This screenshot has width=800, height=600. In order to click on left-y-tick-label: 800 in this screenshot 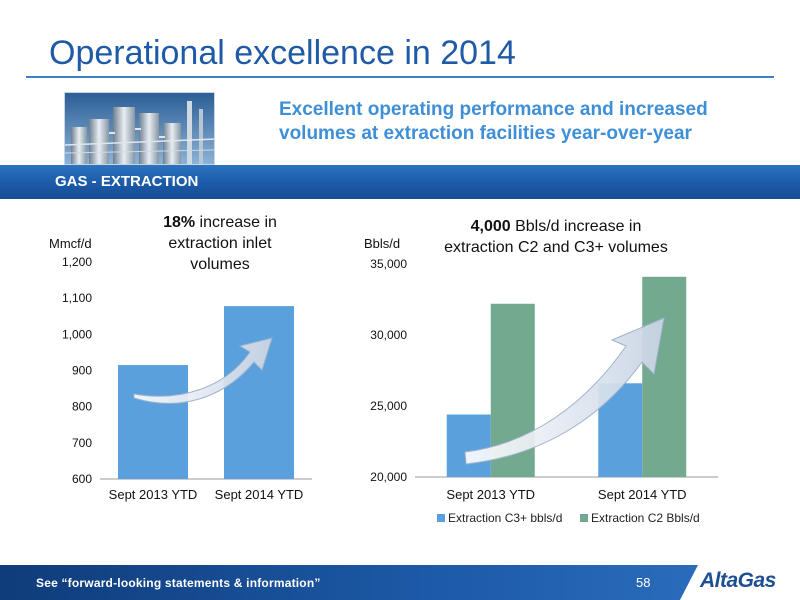, I will do `click(82, 407)`.